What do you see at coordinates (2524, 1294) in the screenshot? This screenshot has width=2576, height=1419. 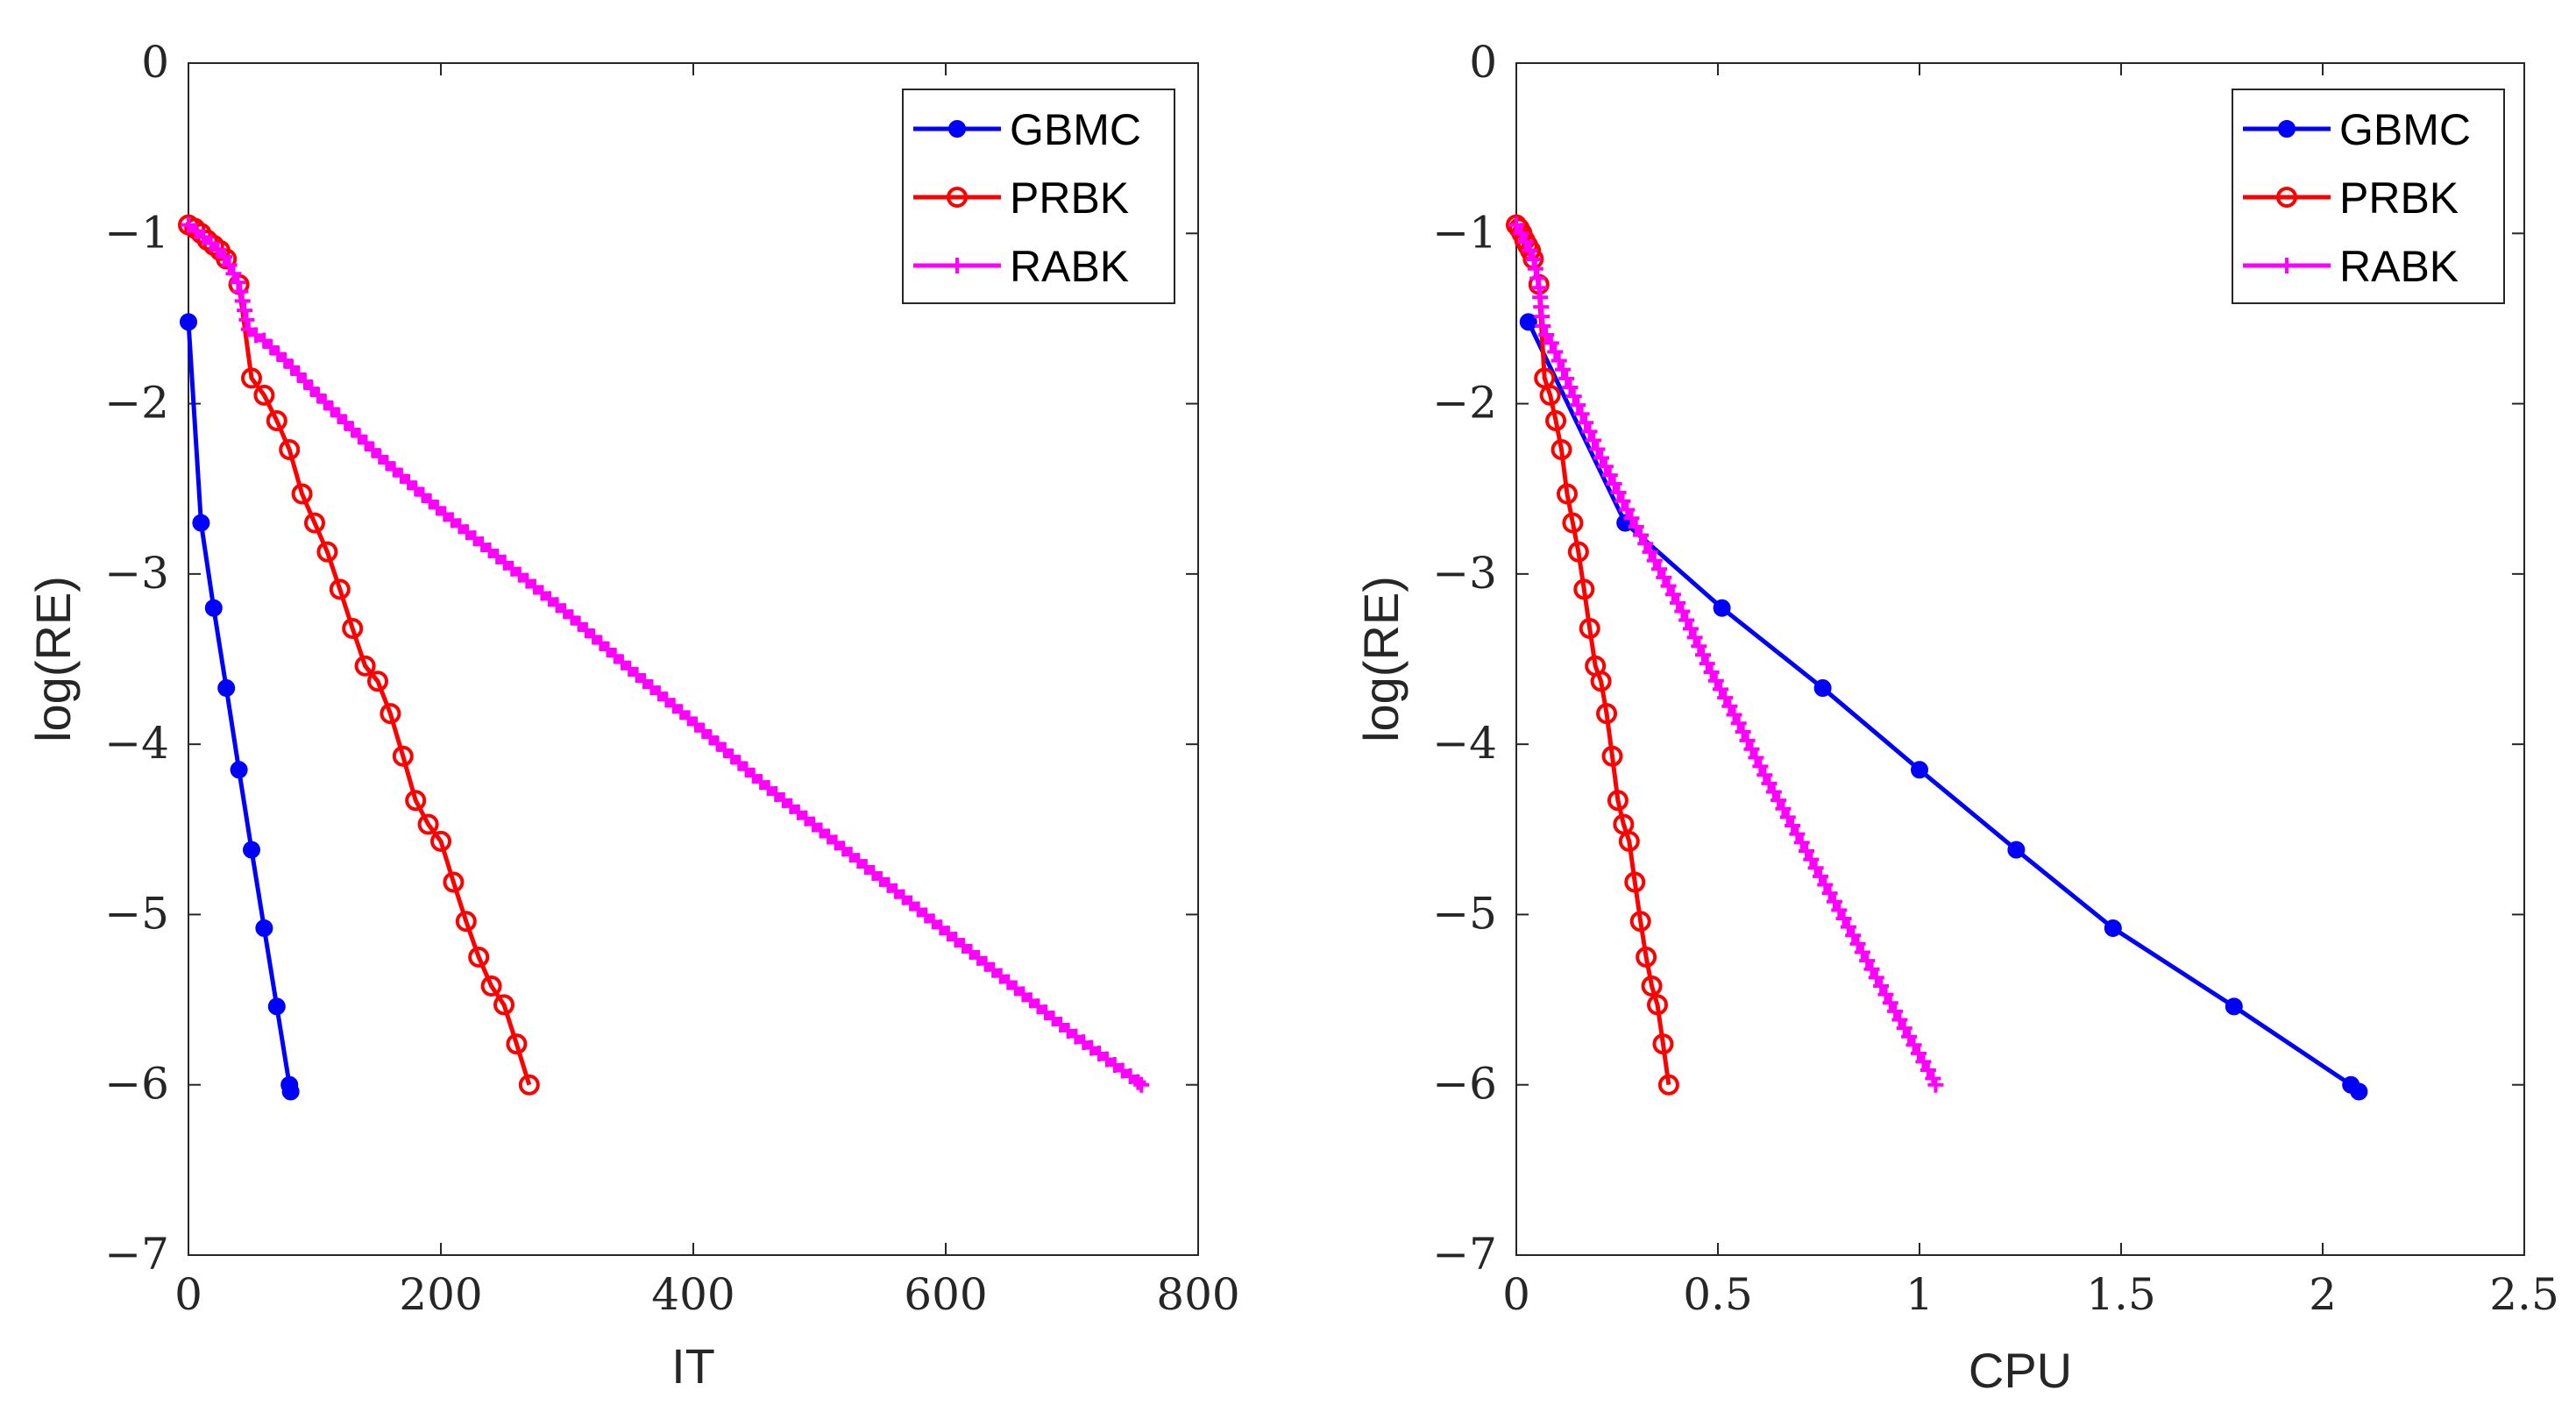 I see `x-tick-label: 2.5` at bounding box center [2524, 1294].